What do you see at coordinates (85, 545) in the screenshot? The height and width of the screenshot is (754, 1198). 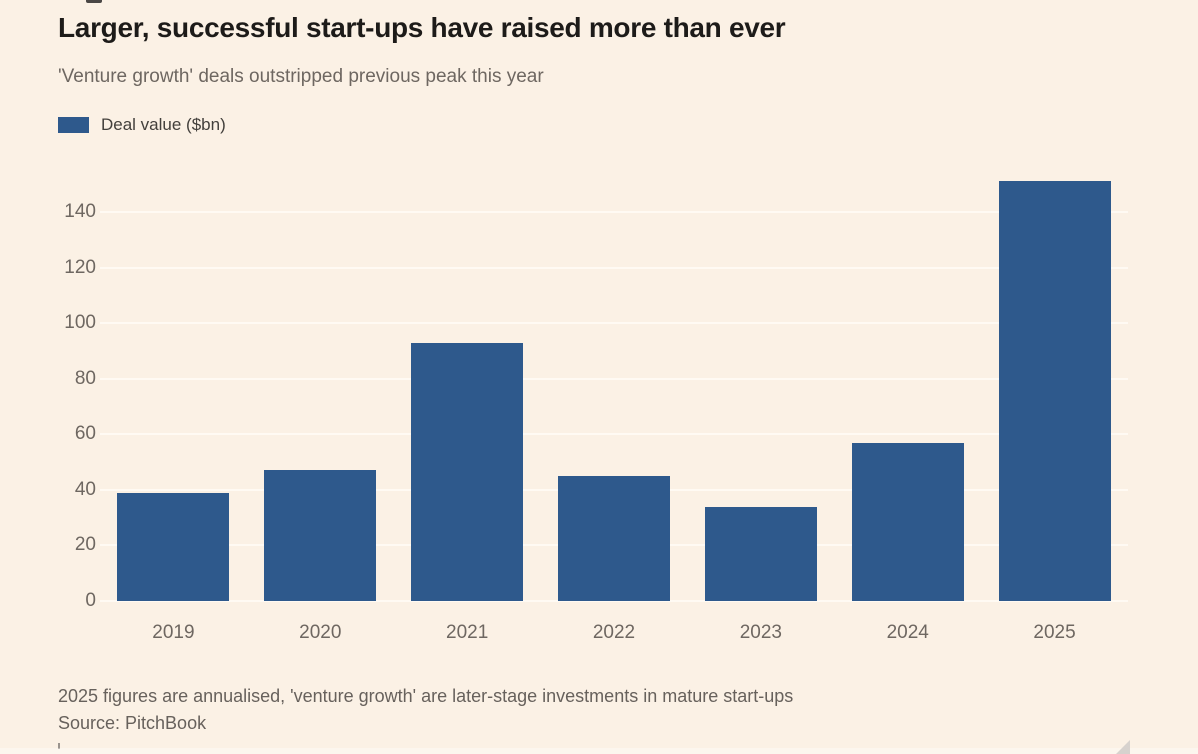 I see `y-tick-label-20: 20` at bounding box center [85, 545].